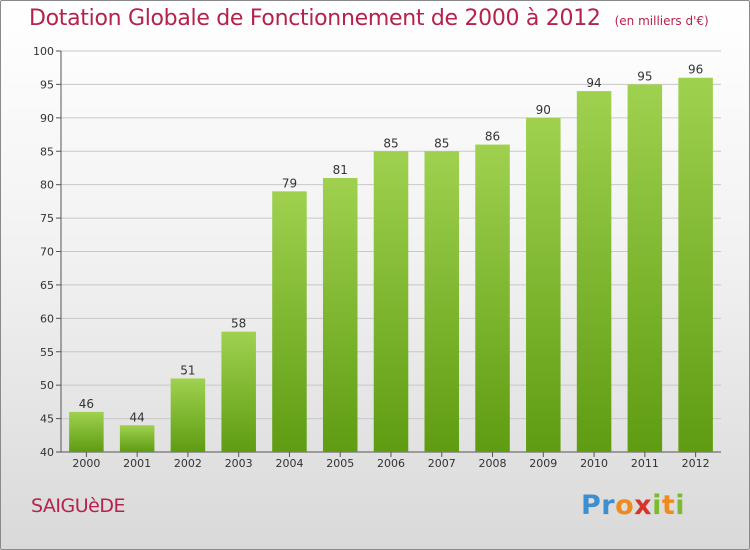  Describe the element at coordinates (543, 463) in the screenshot. I see `x-tick-label: 2009` at that location.